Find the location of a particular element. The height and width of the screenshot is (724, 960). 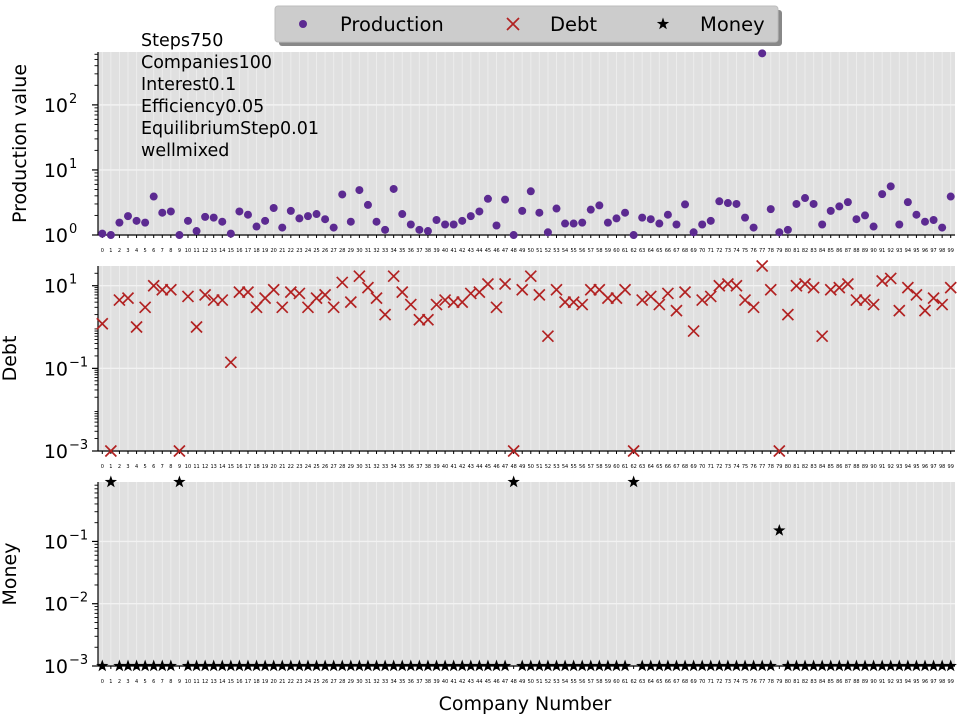

x-tick-label-82: 82 is located at coordinates (805, 682).